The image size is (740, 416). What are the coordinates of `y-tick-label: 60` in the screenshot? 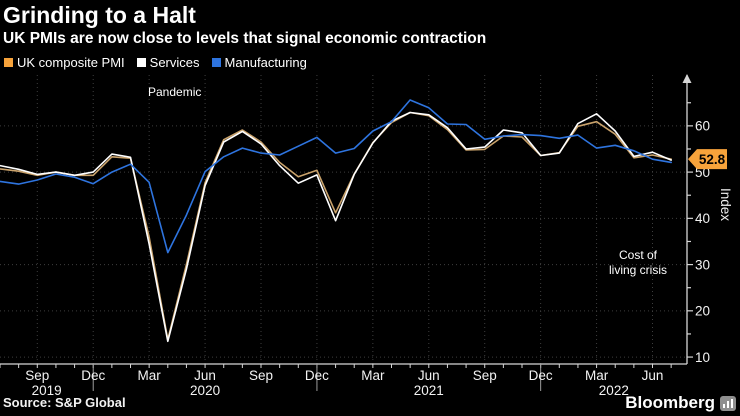 It's located at (702, 126).